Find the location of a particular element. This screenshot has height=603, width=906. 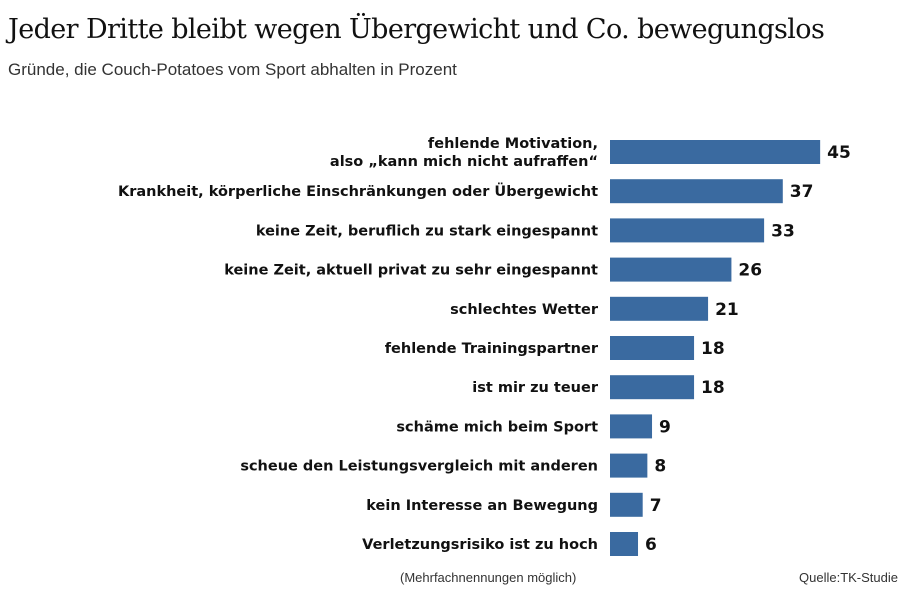

value-label: 33 is located at coordinates (783, 231).